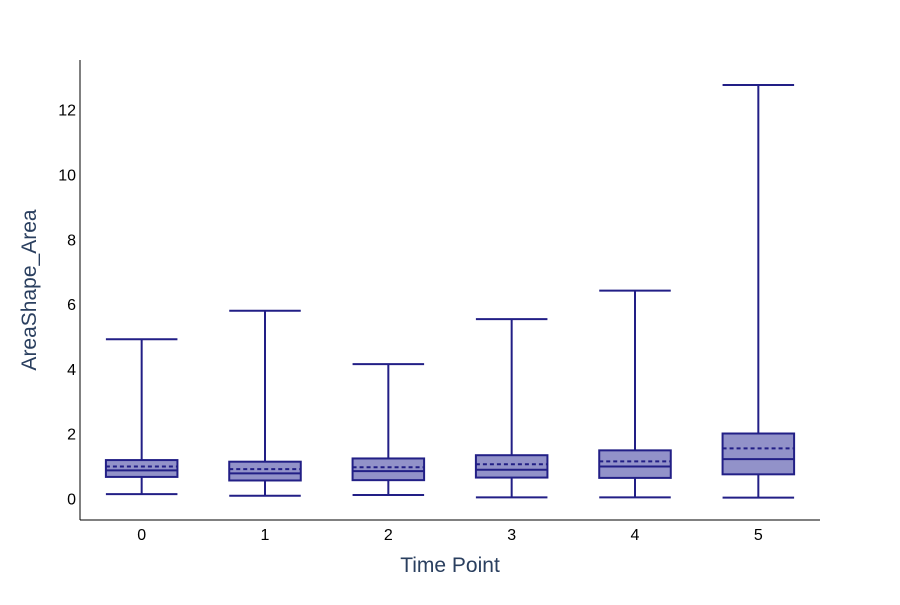  What do you see at coordinates (29, 289) in the screenshot?
I see `y-axis-title: AreaShape_Area` at bounding box center [29, 289].